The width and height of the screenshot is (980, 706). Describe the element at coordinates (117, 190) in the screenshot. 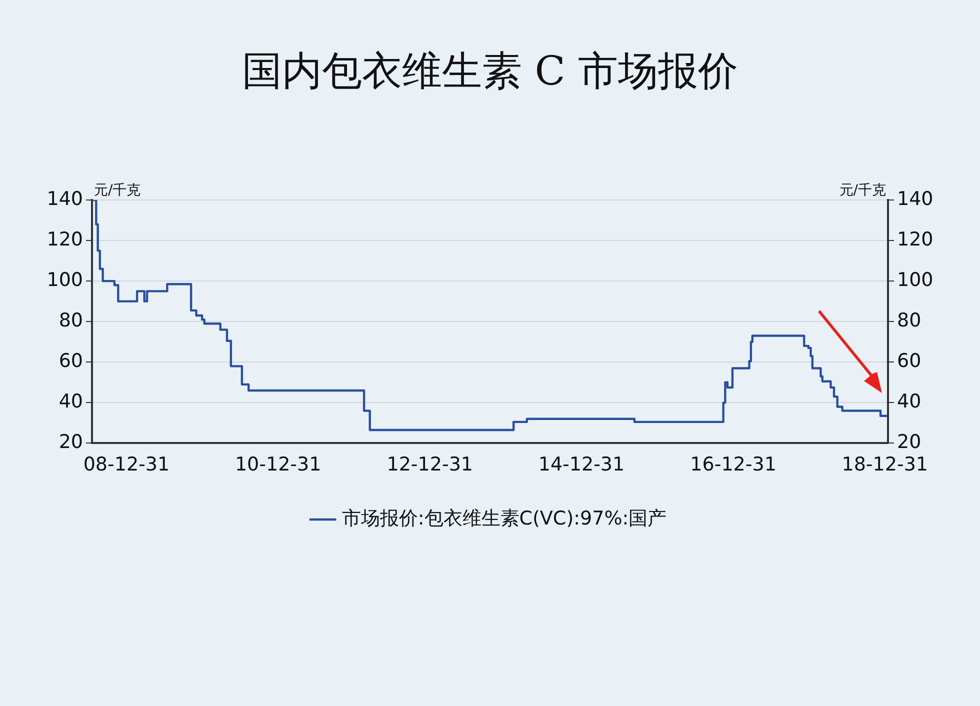

I see `y-axis-title: 元/千克` at that location.